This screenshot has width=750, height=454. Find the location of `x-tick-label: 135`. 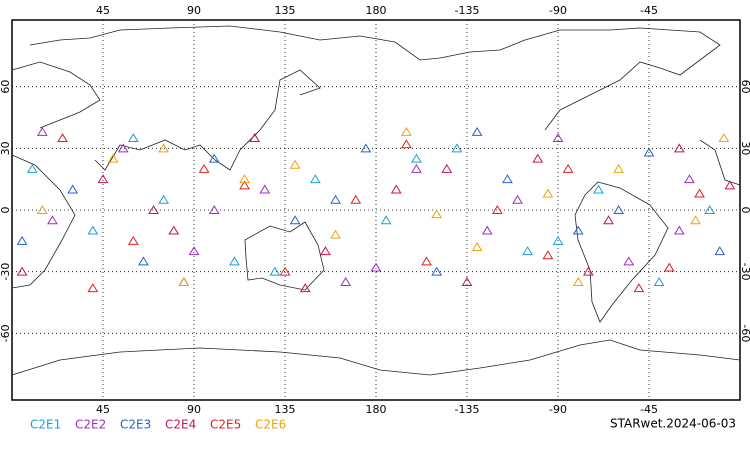

x-tick-label: 135 is located at coordinates (285, 10).